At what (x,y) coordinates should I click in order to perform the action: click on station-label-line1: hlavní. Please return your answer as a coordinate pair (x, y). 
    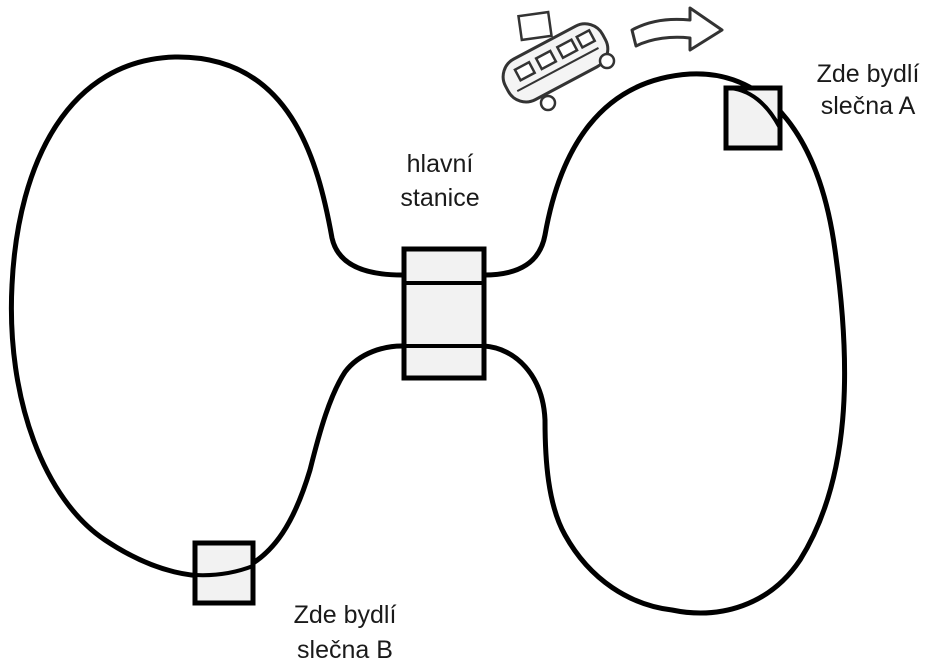
    Looking at the image, I should click on (440, 164).